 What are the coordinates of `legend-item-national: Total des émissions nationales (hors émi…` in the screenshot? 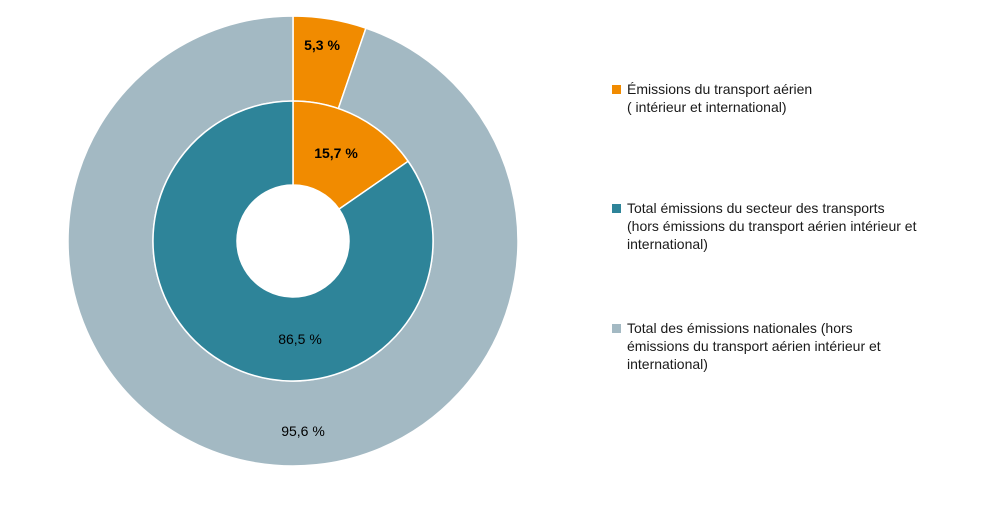 It's located at (746, 346).